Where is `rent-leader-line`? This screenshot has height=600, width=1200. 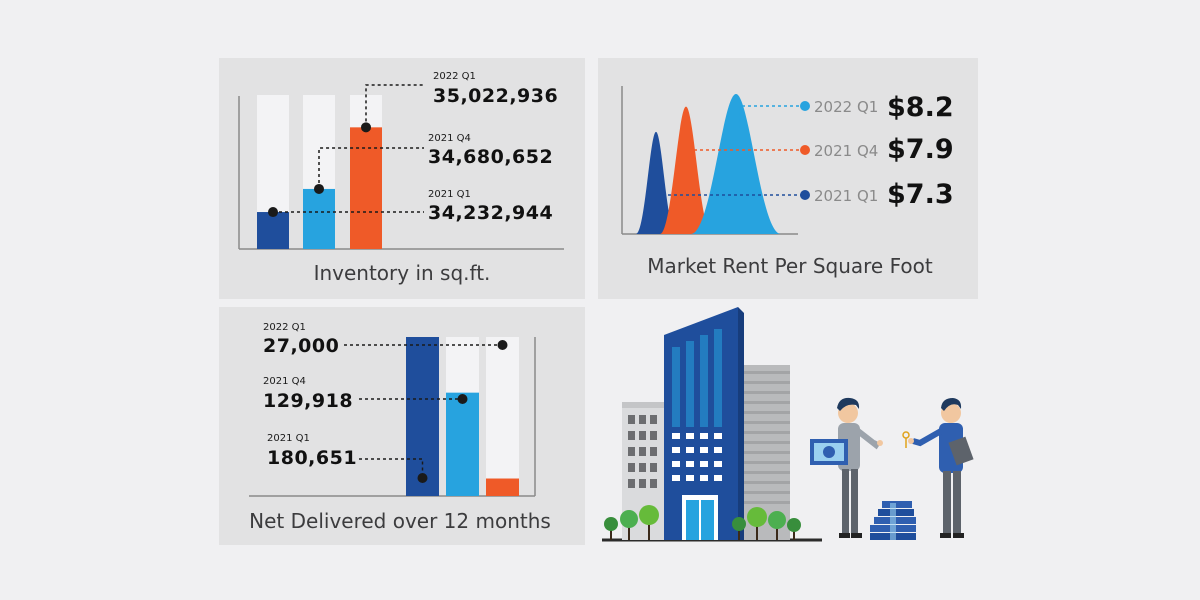 rent-leader-line is located at coordinates (771, 116).